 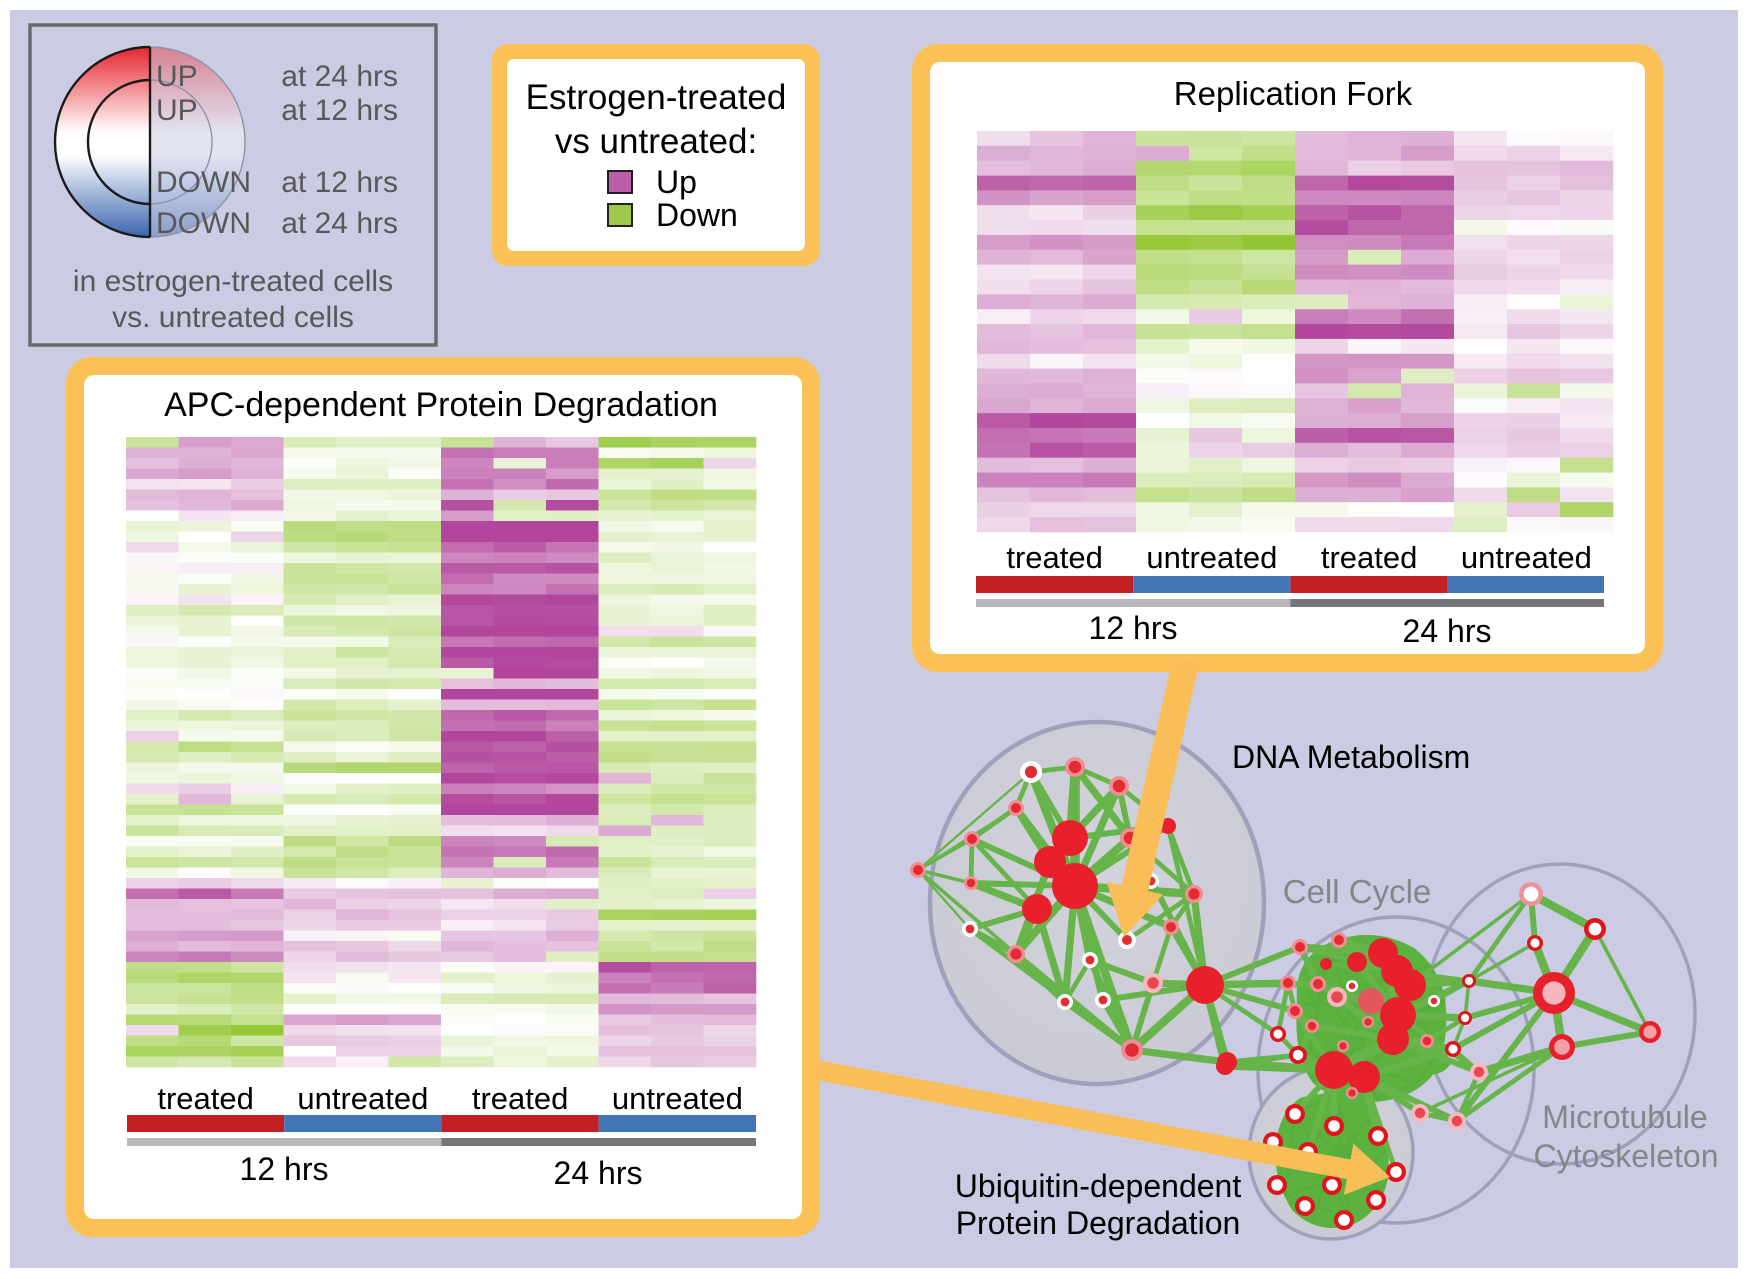 What do you see at coordinates (1351, 757) in the screenshot?
I see `svg-text: DNA Metabolism` at bounding box center [1351, 757].